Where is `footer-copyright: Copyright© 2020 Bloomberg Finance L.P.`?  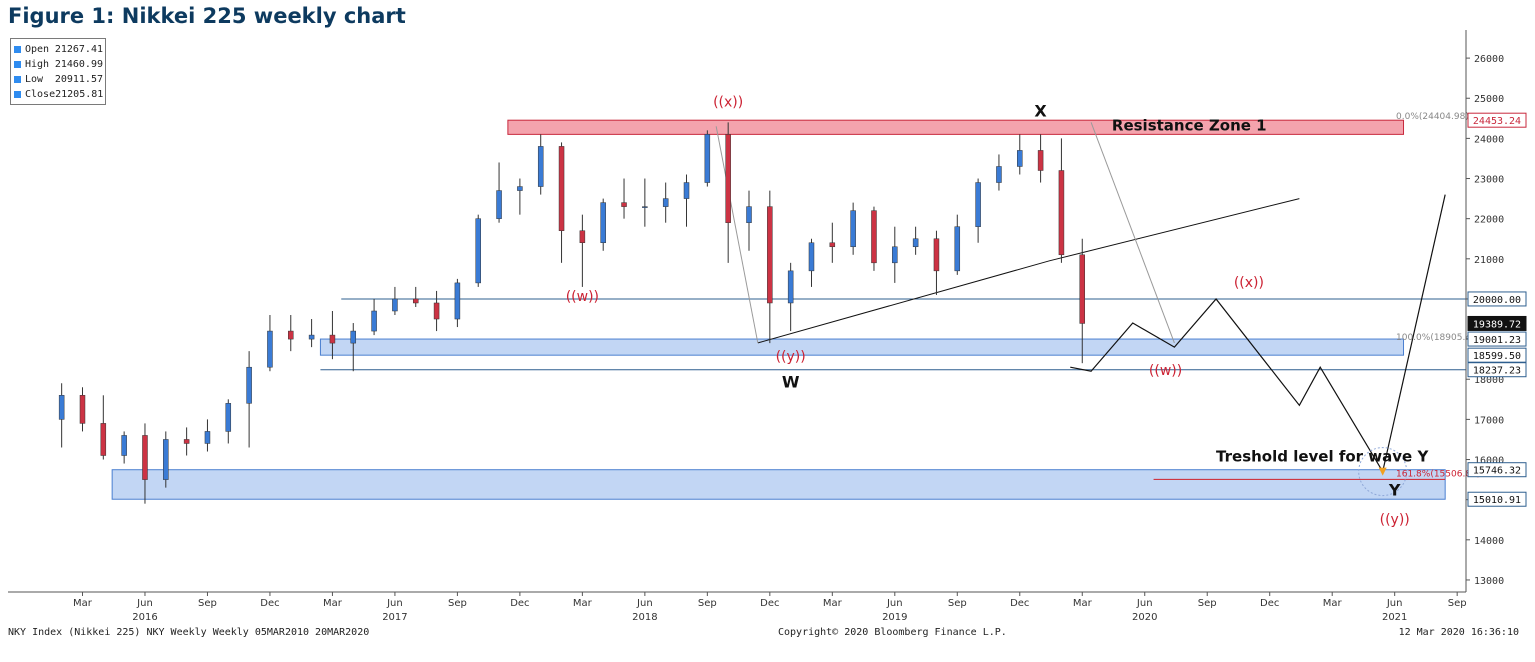 footer-copyright: Copyright© 2020 Bloomberg Finance L.P. is located at coordinates (892, 632).